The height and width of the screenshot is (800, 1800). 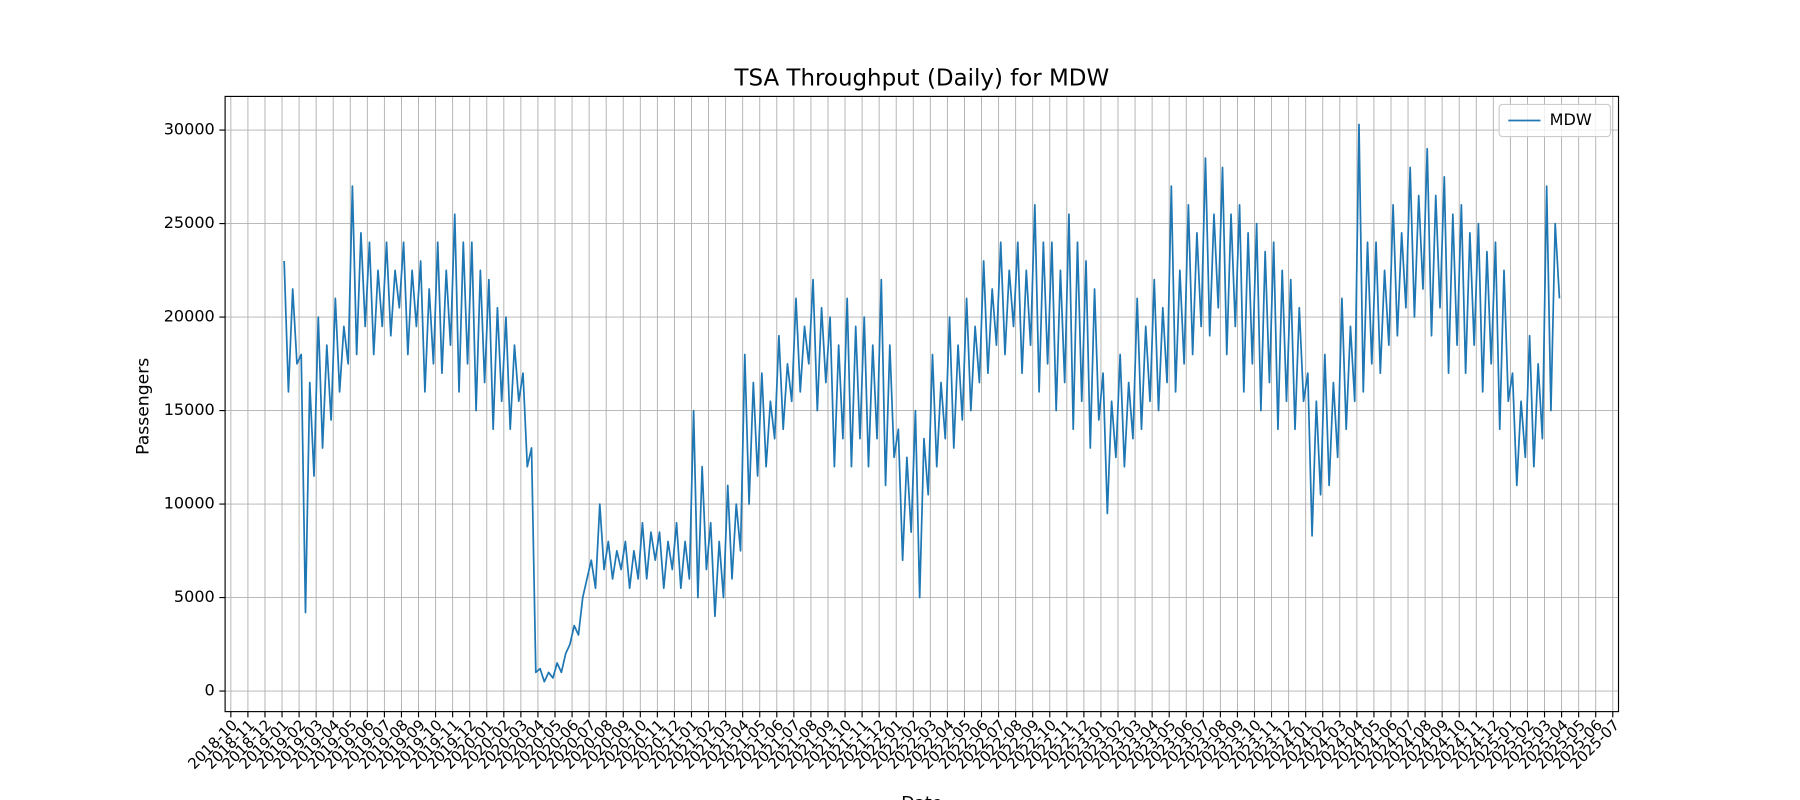 I want to click on chart-title: TSA Throughput (Daily) for MDW, so click(x=921, y=79).